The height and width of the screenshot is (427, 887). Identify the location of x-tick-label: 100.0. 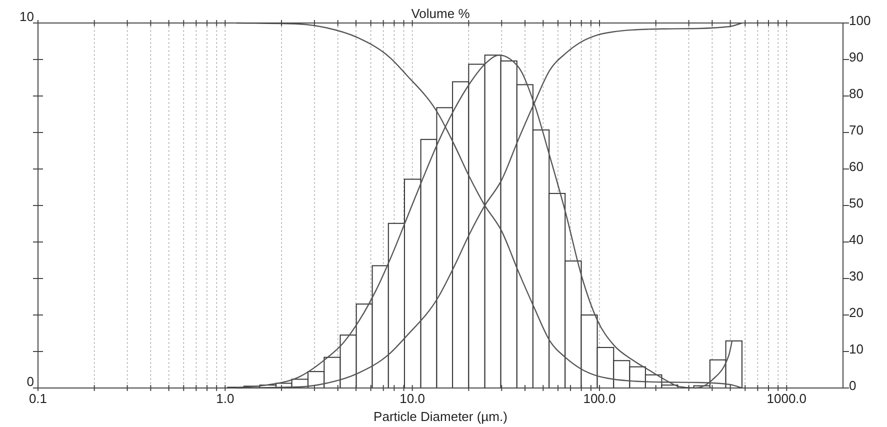
(599, 398).